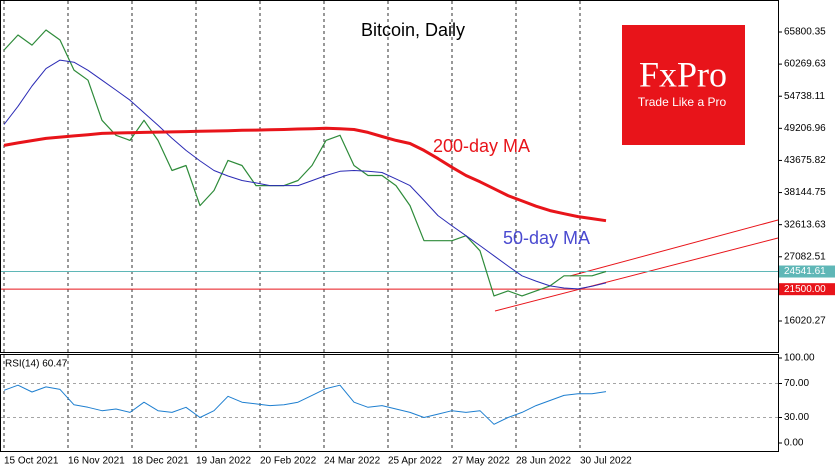 Image resolution: width=835 pixels, height=470 pixels. What do you see at coordinates (683, 74) in the screenshot?
I see `logo-brand: FxPro` at bounding box center [683, 74].